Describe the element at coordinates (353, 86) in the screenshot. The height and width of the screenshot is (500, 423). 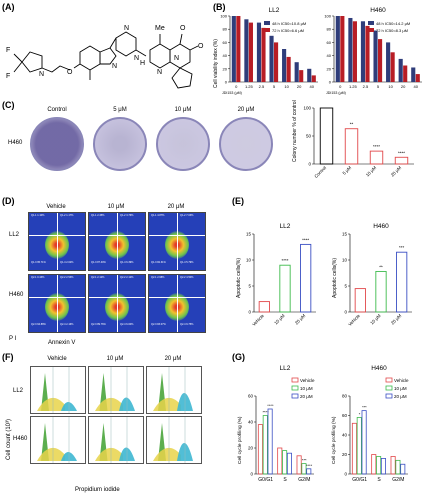
I see `b-h460-category-label: 1.25` at that location.